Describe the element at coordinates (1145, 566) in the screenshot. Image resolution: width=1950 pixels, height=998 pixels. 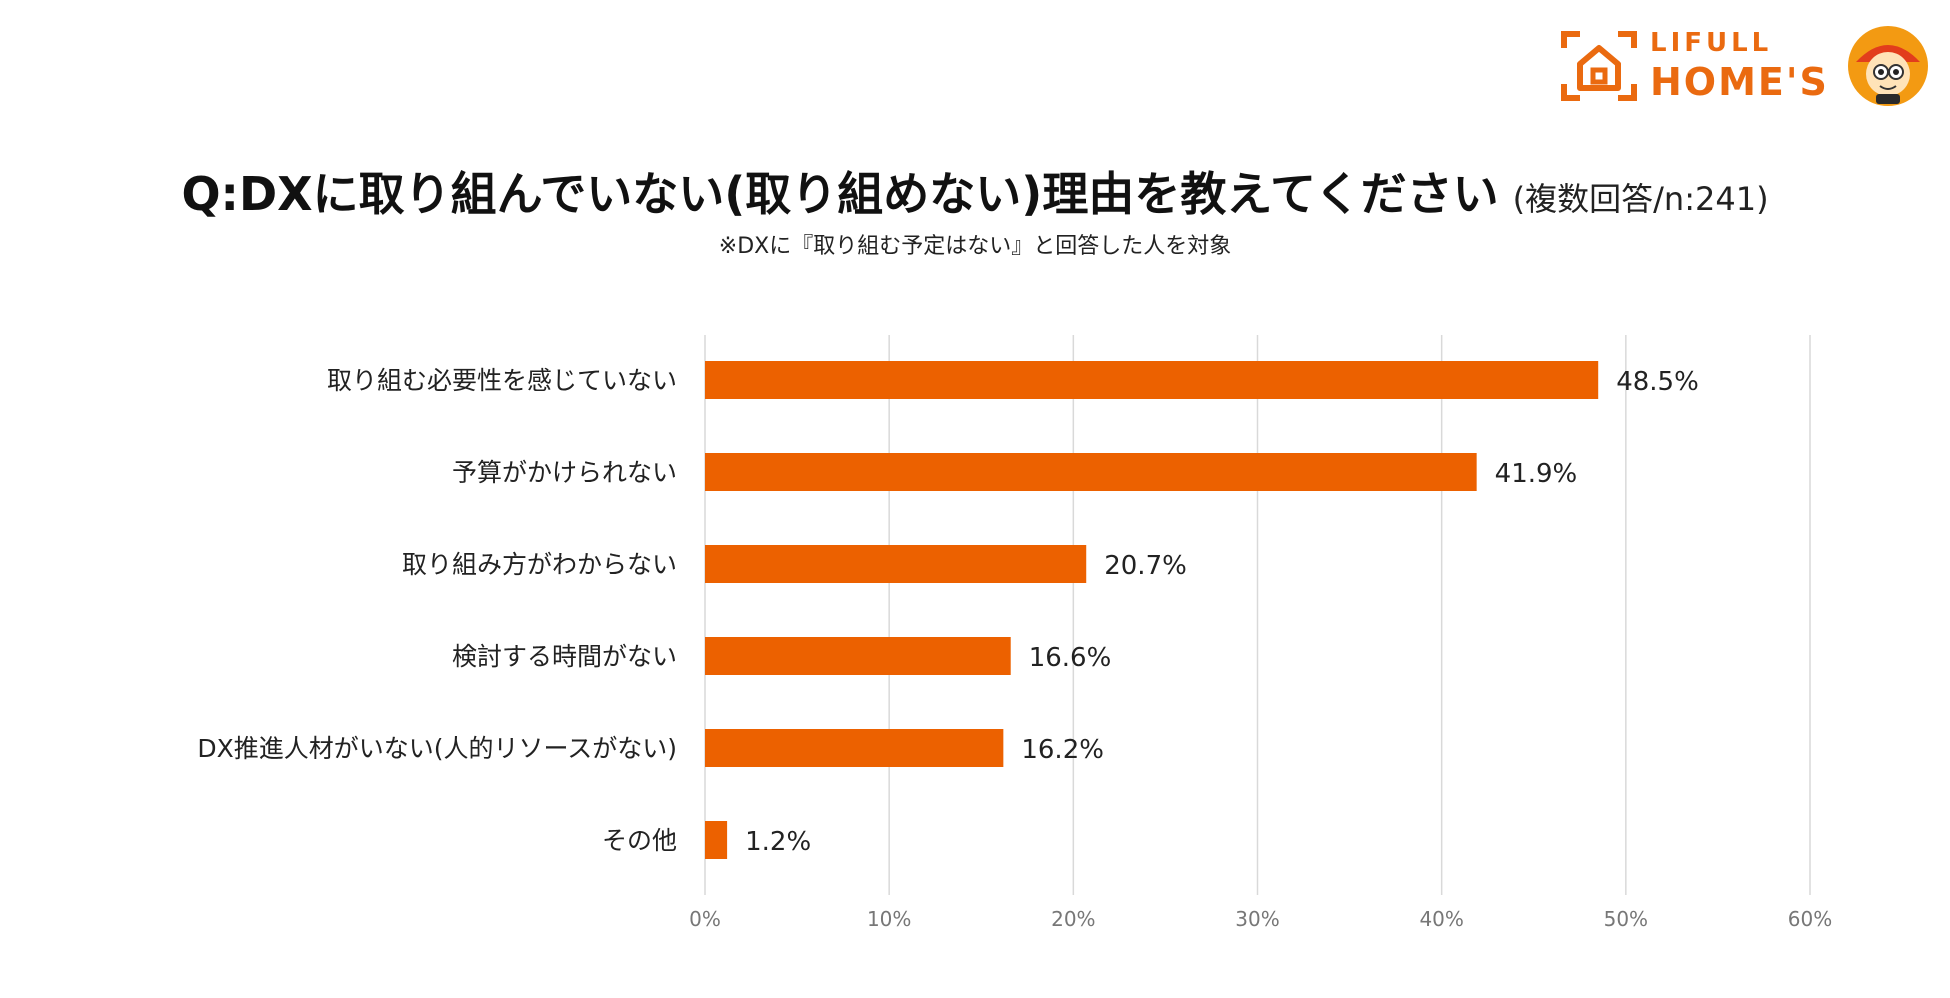
I see `value-label: 20.7%` at that location.